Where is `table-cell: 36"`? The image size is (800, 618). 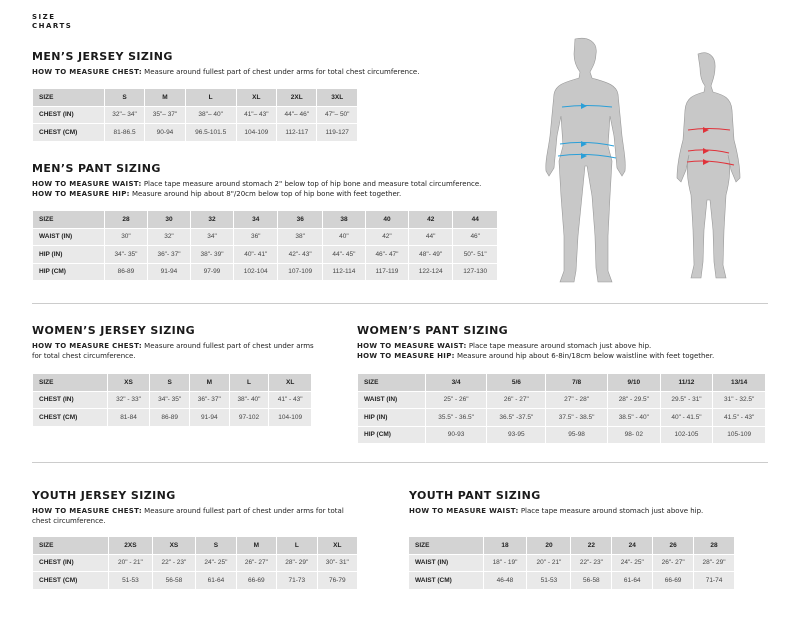 table-cell: 36" is located at coordinates (255, 236).